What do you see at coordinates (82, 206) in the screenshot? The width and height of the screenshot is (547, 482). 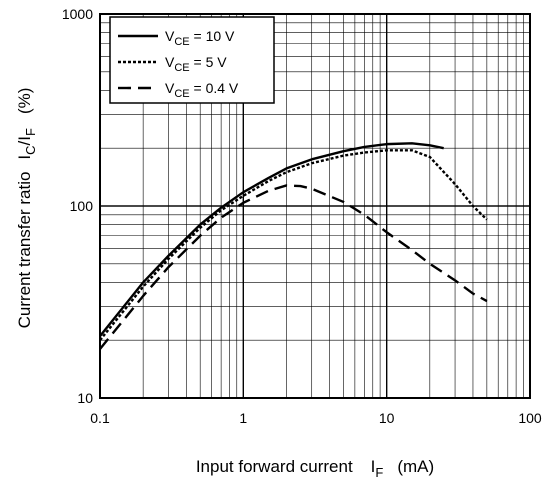 I see `y-tick-label: 100` at bounding box center [82, 206].